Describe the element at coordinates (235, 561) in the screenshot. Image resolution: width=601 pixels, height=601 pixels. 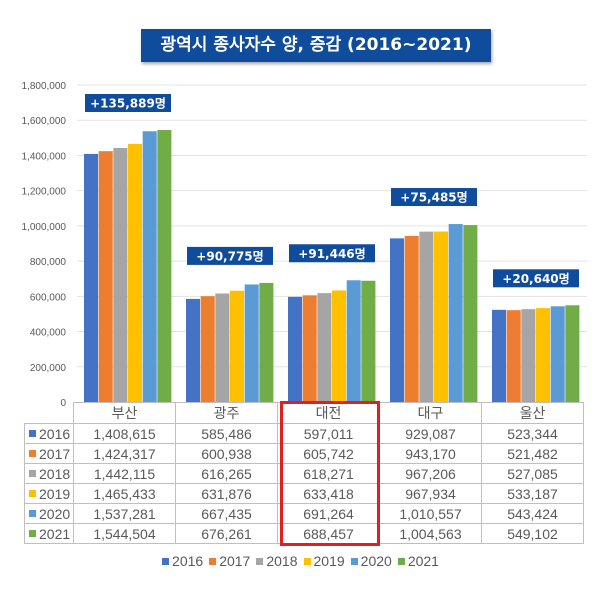
I see `legend-label: 2017` at that location.